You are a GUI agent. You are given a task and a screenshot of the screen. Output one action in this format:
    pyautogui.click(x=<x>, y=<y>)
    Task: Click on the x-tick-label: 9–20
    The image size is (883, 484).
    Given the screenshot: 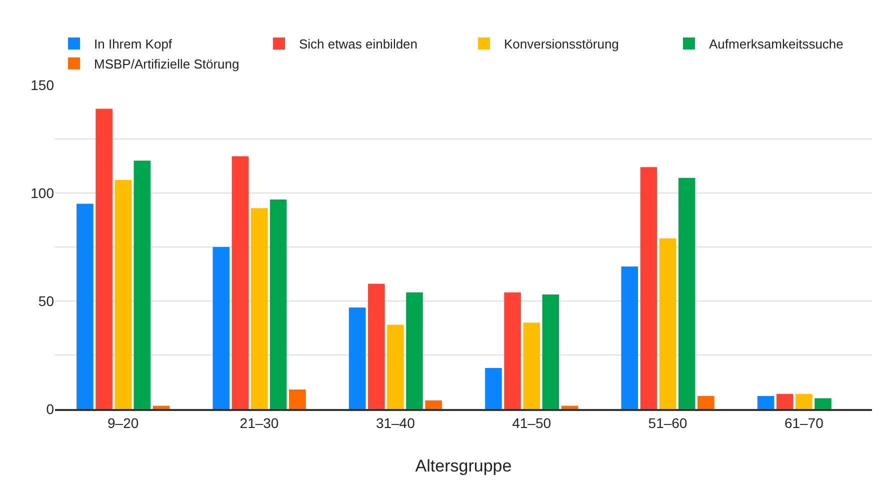 What is the action you would take?
    pyautogui.click(x=123, y=422)
    